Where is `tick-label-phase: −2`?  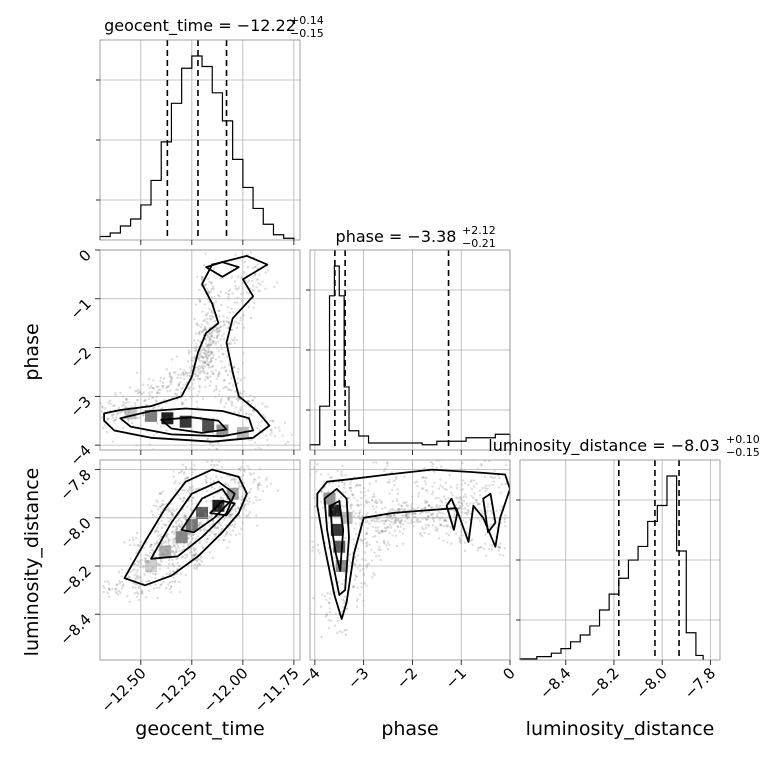
tick-label-phase: −2 is located at coordinates (80, 358).